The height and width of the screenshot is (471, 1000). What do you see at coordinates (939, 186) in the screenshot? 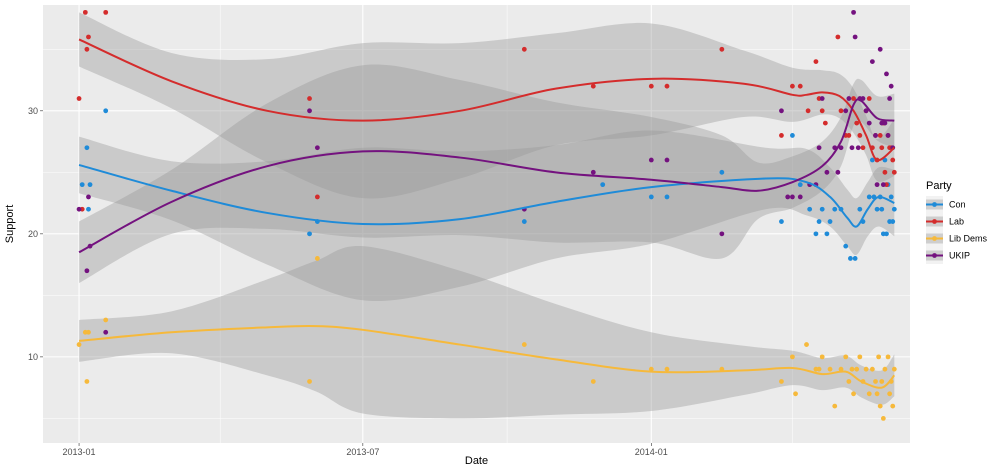
I see `legend-title: Party` at bounding box center [939, 186].